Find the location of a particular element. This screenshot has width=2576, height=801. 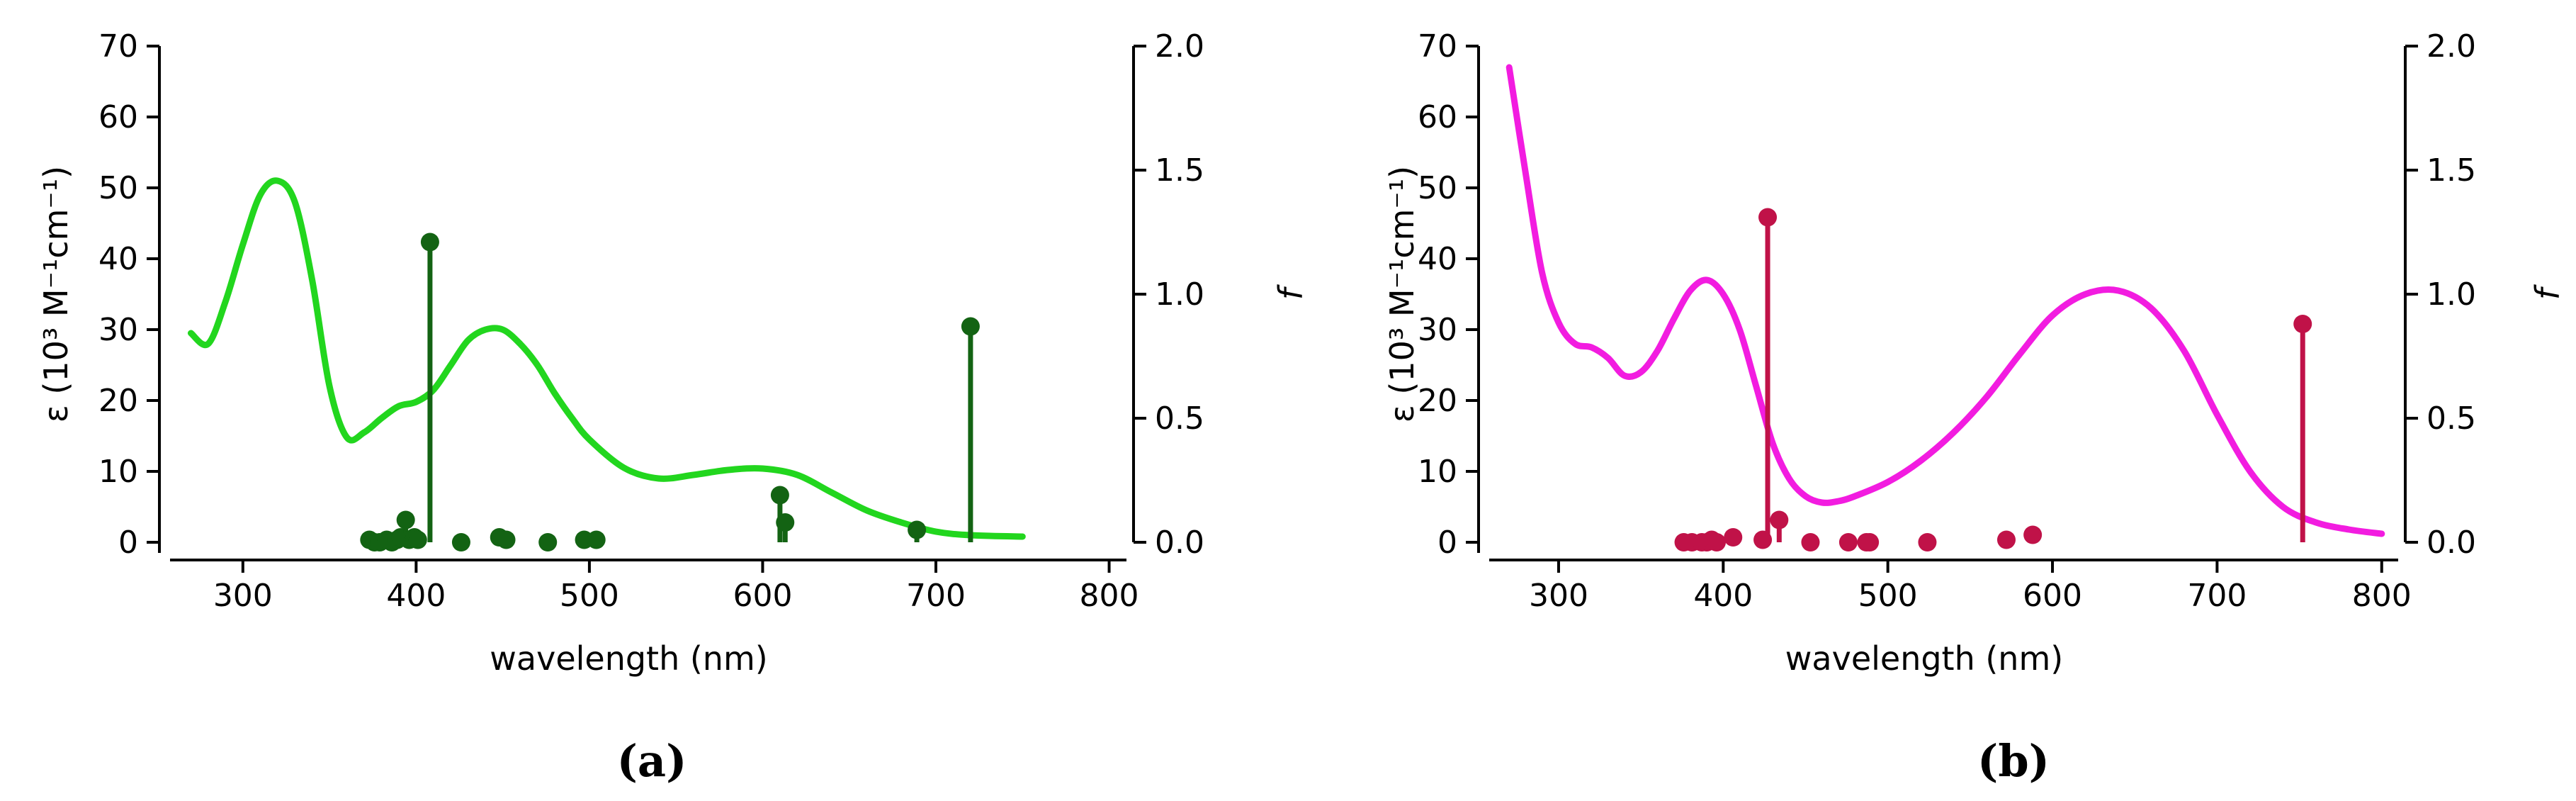

panel-label: (a) is located at coordinates (652, 761).